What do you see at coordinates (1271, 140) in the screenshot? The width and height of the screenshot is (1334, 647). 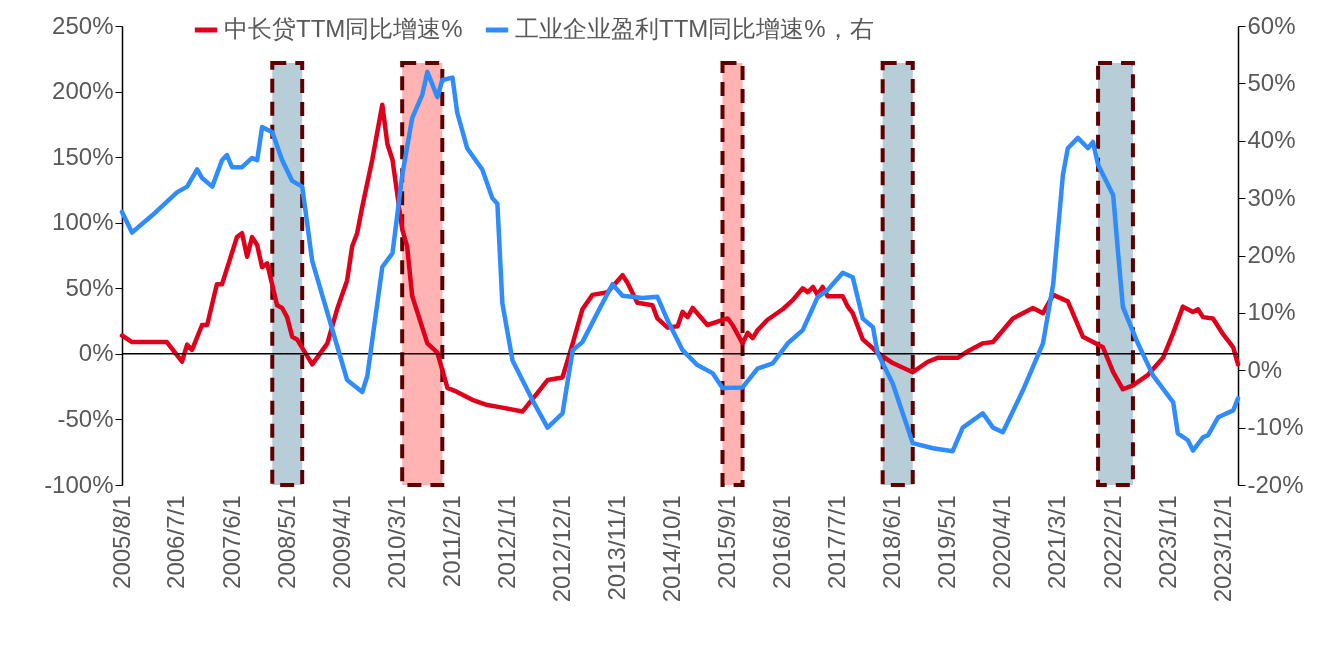 I see `y2-tick-label: 40%` at bounding box center [1271, 140].